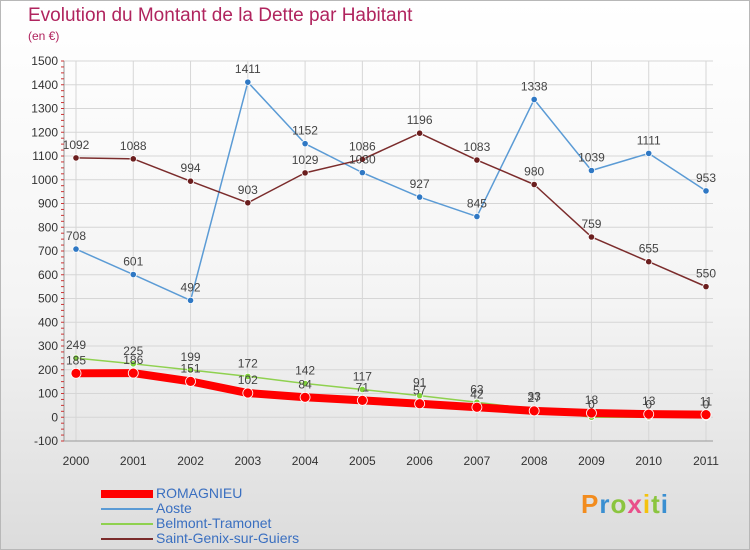  I want to click on y-tick-label: 1400, so click(44, 85).